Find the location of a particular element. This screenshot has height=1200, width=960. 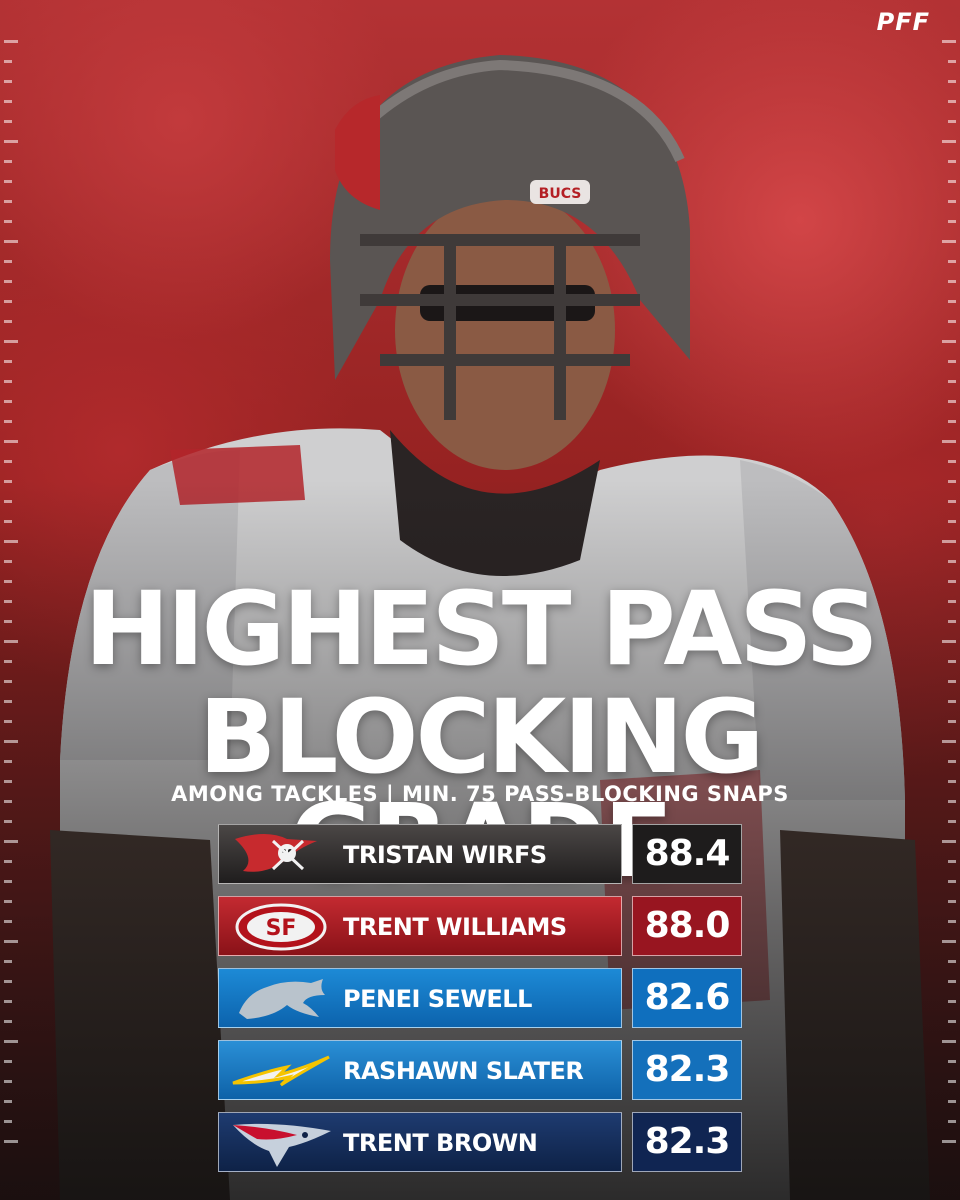

player-name-box: TRENT BROWN is located at coordinates (420, 1142).